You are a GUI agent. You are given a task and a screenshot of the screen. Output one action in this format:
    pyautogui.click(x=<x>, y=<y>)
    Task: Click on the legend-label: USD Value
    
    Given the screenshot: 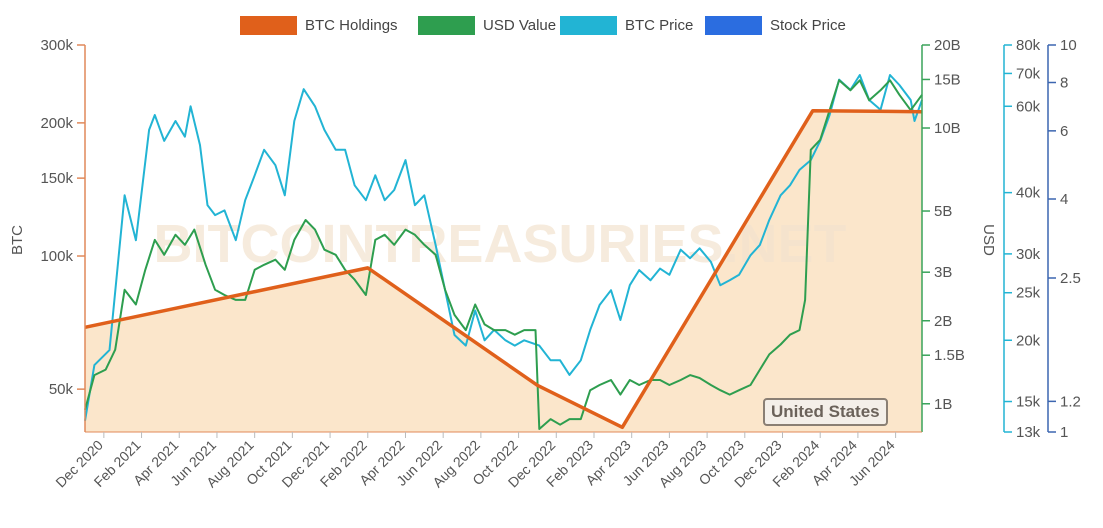 What is the action you would take?
    pyautogui.click(x=520, y=25)
    